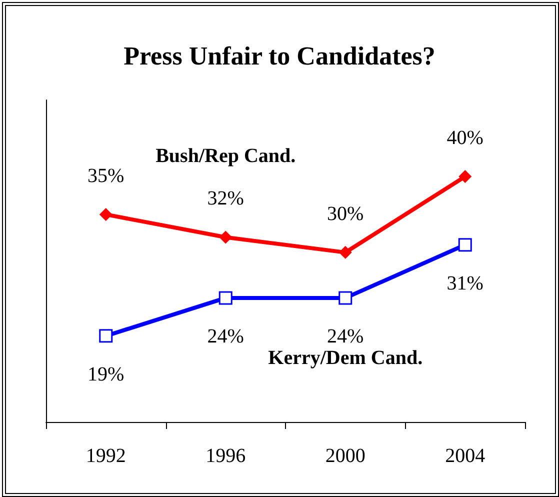 The image size is (559, 497). What do you see at coordinates (226, 456) in the screenshot?
I see `x-tick-label: 1996` at bounding box center [226, 456].